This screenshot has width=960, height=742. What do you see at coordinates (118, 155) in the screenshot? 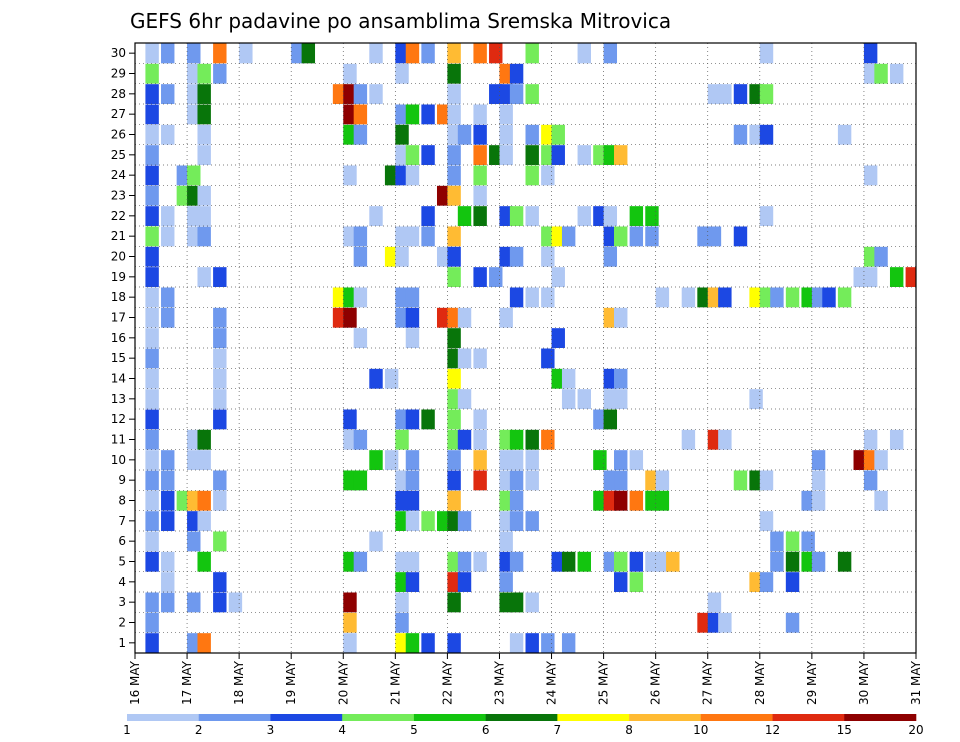
I see `y-tick-label: 25` at bounding box center [118, 155].